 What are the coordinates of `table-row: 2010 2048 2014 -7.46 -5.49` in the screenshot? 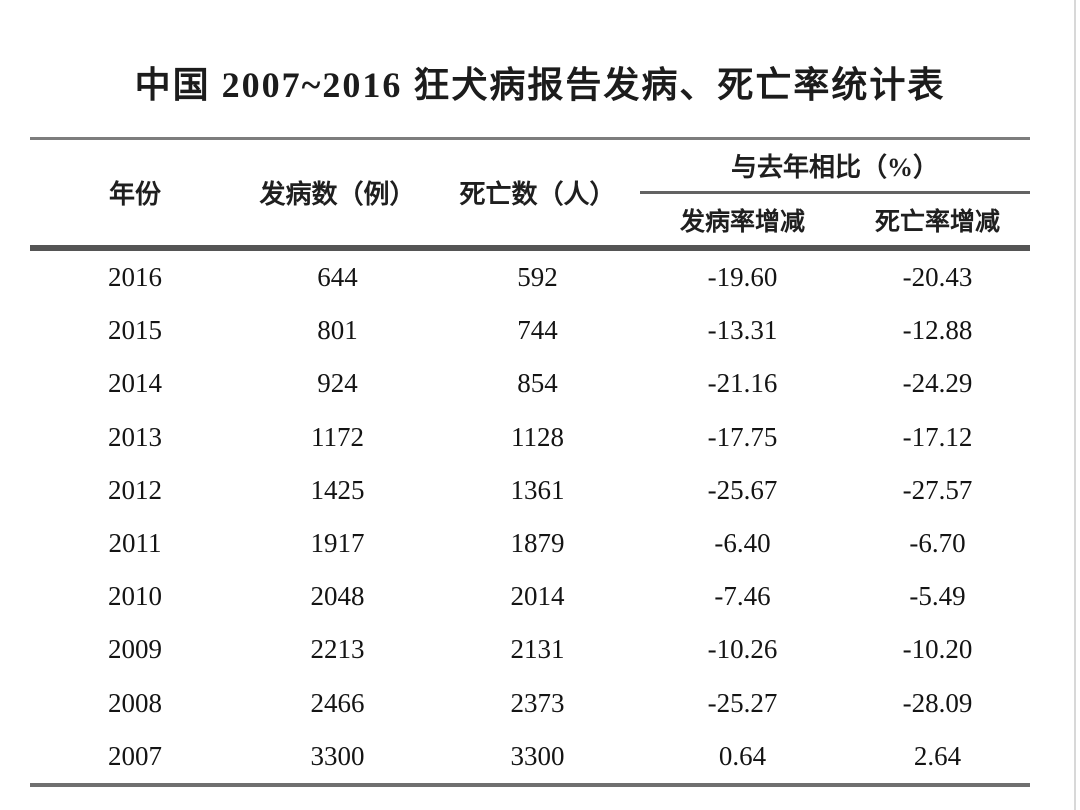 It's located at (530, 596).